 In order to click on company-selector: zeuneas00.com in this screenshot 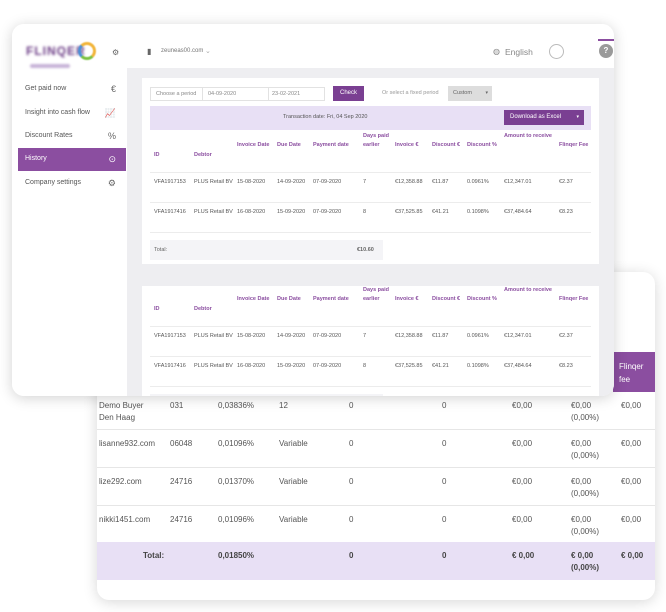, I will do `click(182, 51)`.